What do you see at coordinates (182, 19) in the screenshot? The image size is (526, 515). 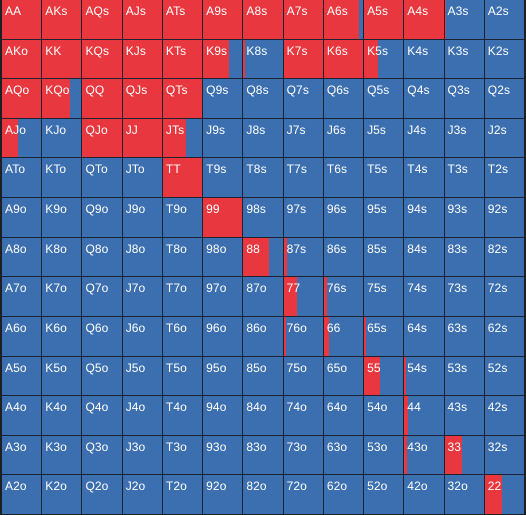 I see `hand-cell-ATs: ATs` at bounding box center [182, 19].